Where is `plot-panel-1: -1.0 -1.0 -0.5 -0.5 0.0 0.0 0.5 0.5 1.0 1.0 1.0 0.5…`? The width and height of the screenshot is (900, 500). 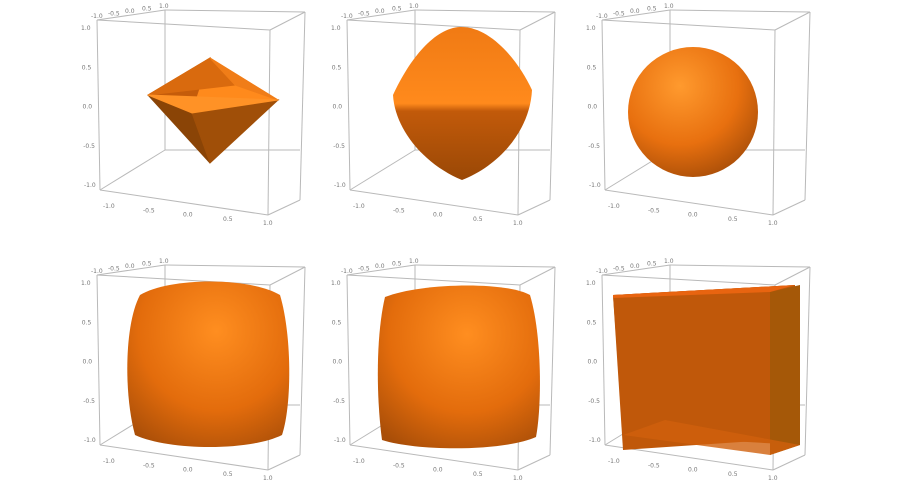 plot-panel-1: -1.0 -1.0 -0.5 -0.5 0.0 0.0 0.5 0.5 1.0 1.0 1.0 0.5… is located at coordinates (193, 115).